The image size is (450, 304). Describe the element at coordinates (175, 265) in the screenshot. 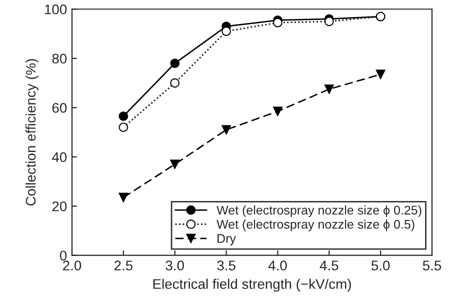

I see `x-tick-label: 3.0` at that location.